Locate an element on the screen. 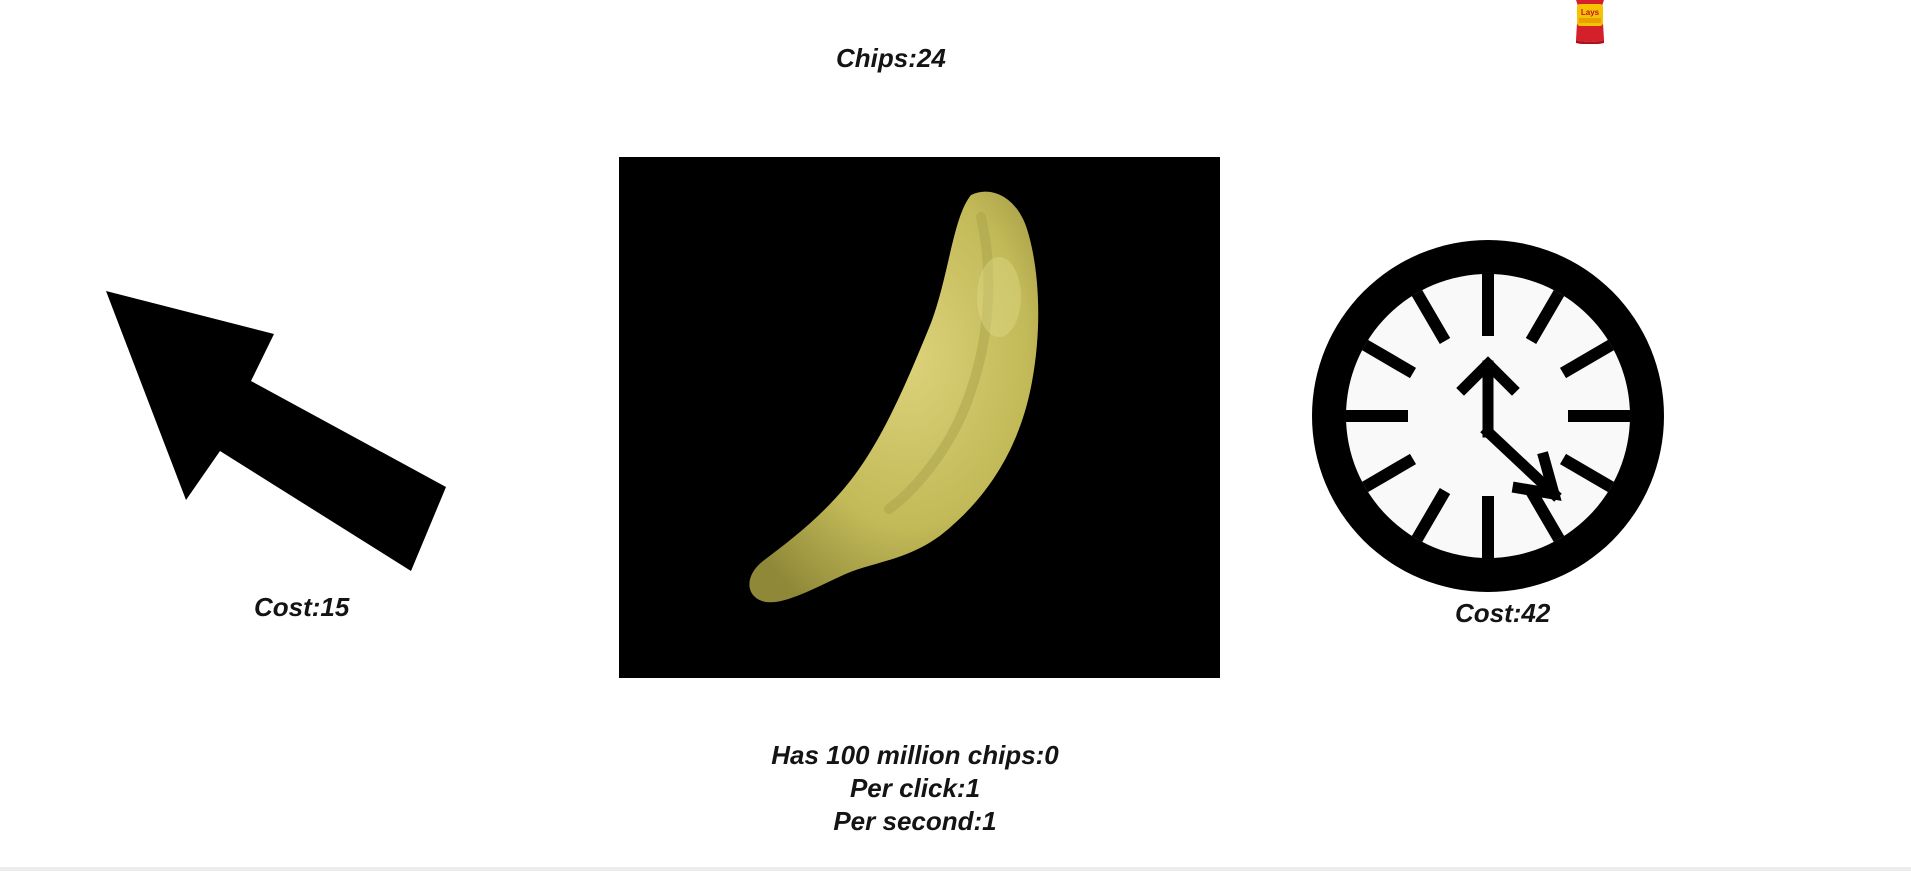 This screenshot has height=871, width=1911. per-second-stat: Per second:1 is located at coordinates (915, 821).